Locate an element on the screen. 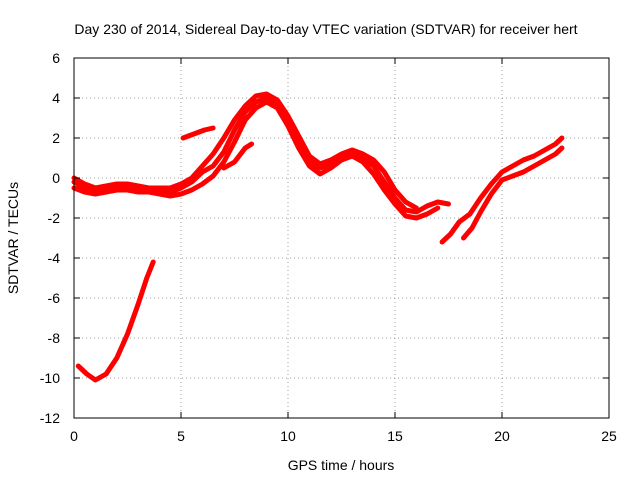 This screenshot has height=480, width=640. y-tick-label: -4 is located at coordinates (54, 258).